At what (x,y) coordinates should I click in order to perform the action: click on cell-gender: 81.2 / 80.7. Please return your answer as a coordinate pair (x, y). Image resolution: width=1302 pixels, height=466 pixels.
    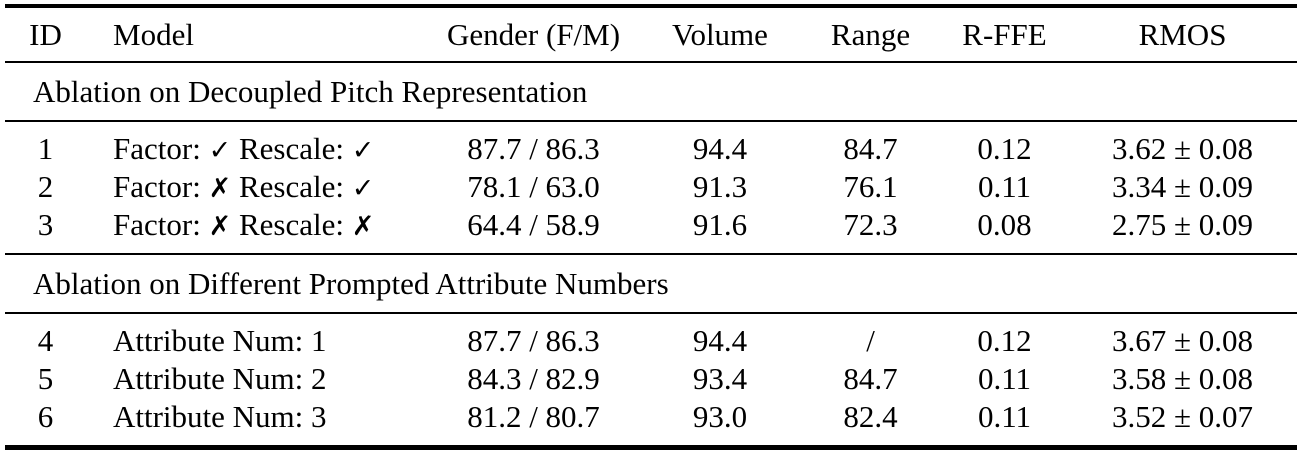
    Looking at the image, I should click on (533, 416).